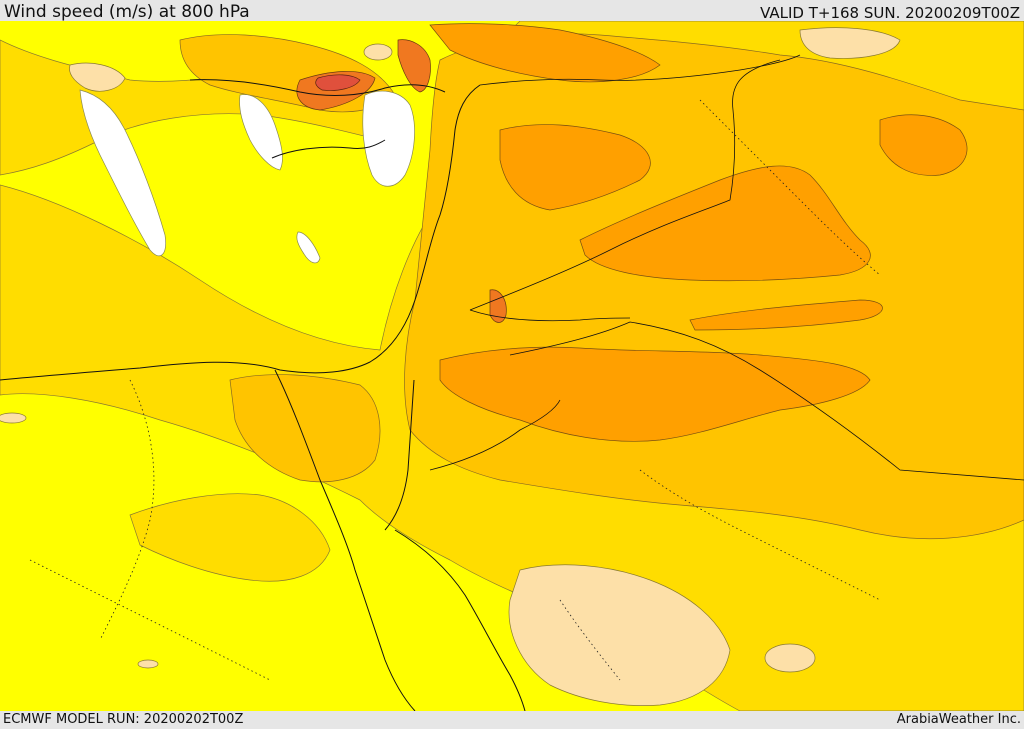  What do you see at coordinates (786, 315) in the screenshot?
I see `orange-zone-band` at bounding box center [786, 315].